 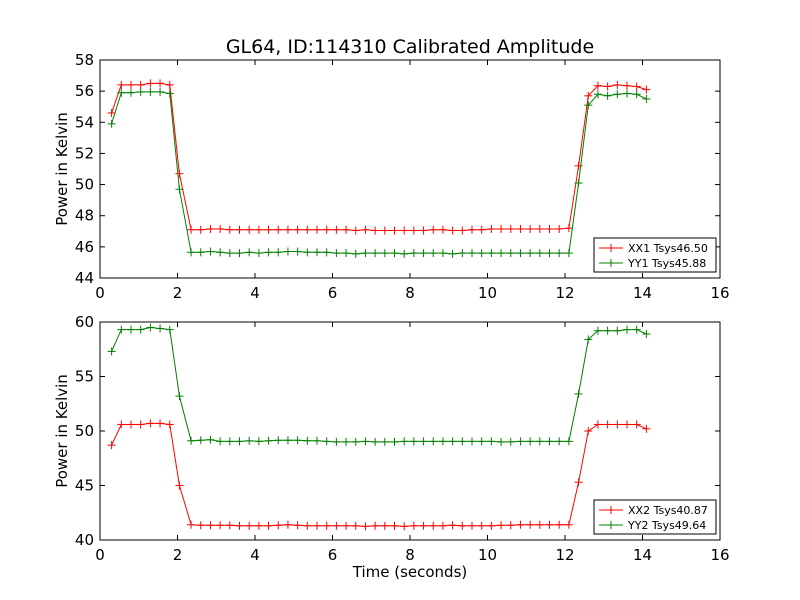 What do you see at coordinates (84, 122) in the screenshot?
I see `y-tick-label: 54` at bounding box center [84, 122].